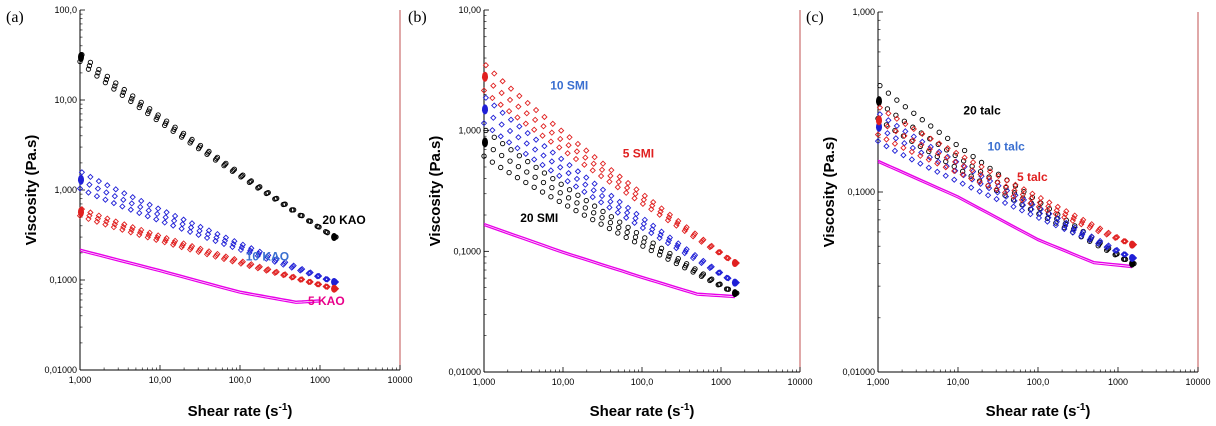 This screenshot has width=1216, height=426. Describe the element at coordinates (320, 380) in the screenshot. I see `x-tick-label: 1000` at that location.